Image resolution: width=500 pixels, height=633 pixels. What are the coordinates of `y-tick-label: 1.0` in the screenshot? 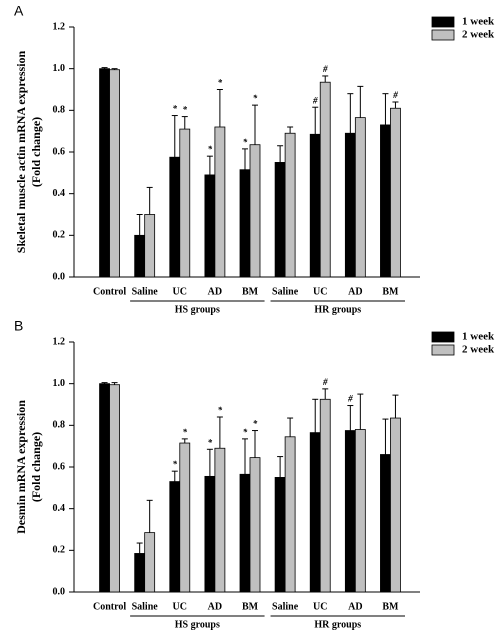 It's located at (59, 383).